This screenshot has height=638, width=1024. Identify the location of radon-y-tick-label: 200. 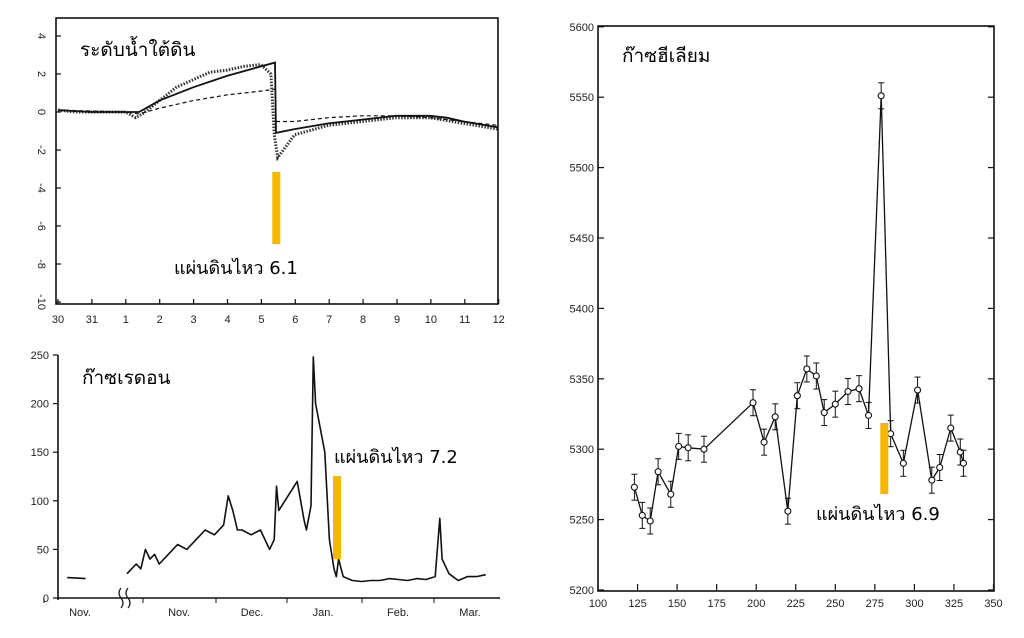
(40, 405).